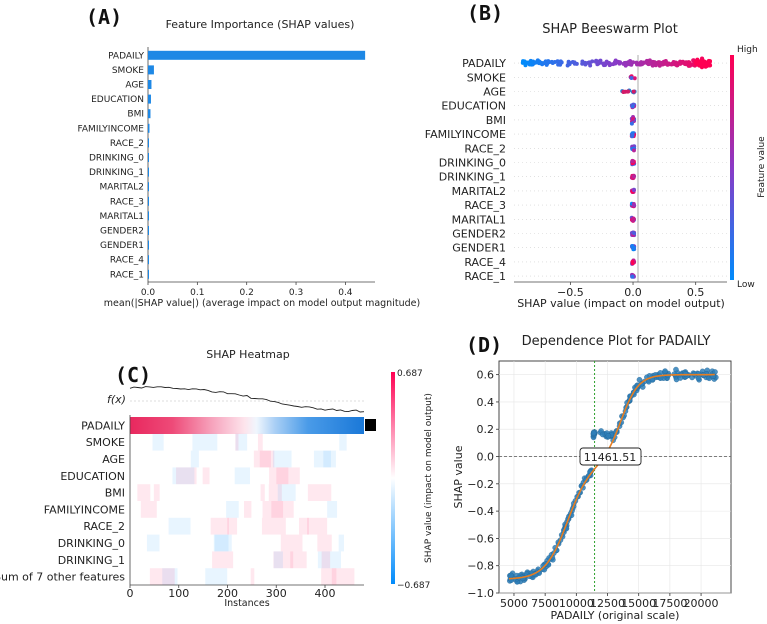 This screenshot has height=624, width=767. I want to click on panel-c-ylabel-3: EDUCATION, so click(92, 476).